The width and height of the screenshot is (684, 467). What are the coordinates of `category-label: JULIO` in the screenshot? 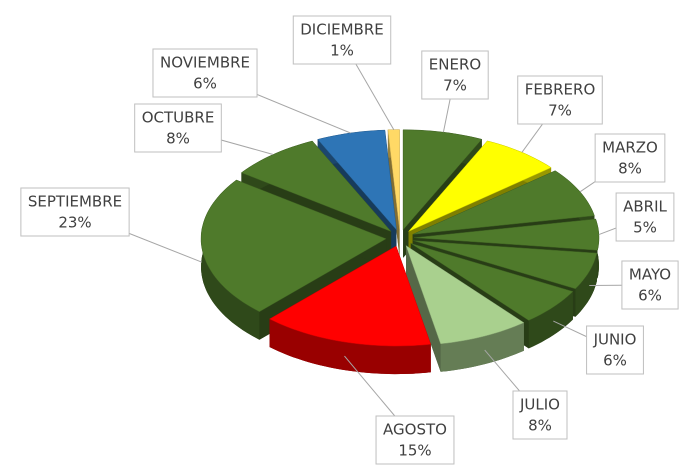 It's located at (539, 405).